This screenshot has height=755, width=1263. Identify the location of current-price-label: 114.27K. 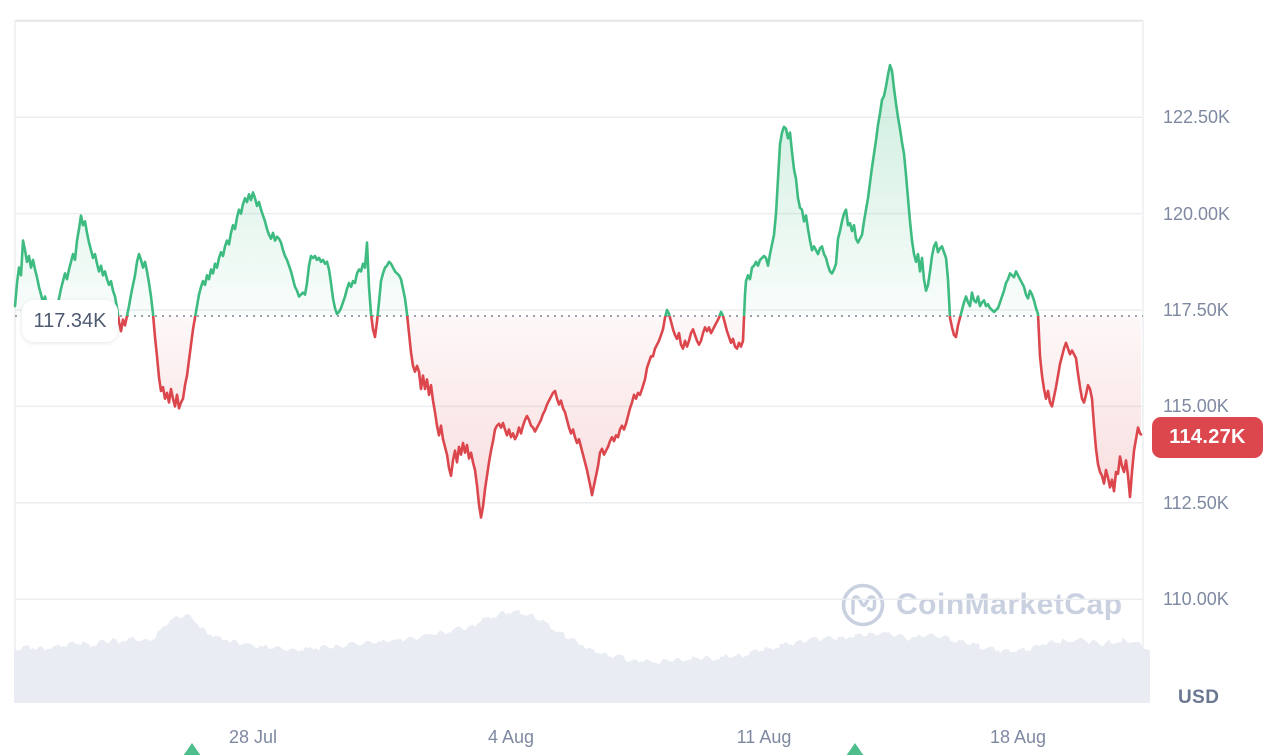
(1207, 437).